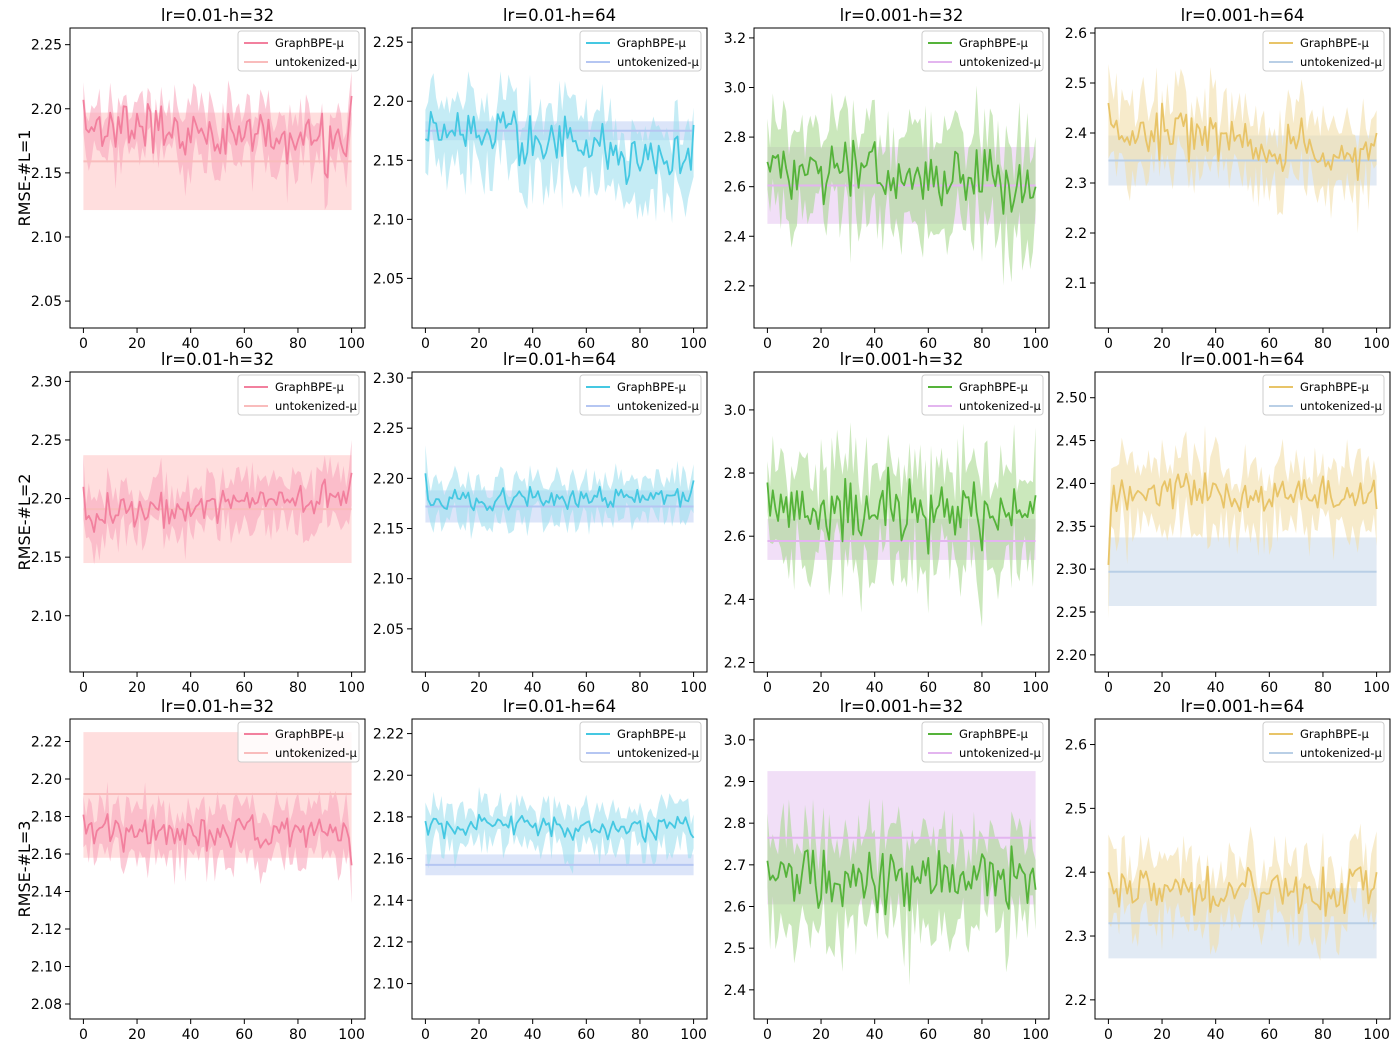 The width and height of the screenshot is (1400, 1050). I want to click on y-tick-label: 2.5, so click(1076, 809).